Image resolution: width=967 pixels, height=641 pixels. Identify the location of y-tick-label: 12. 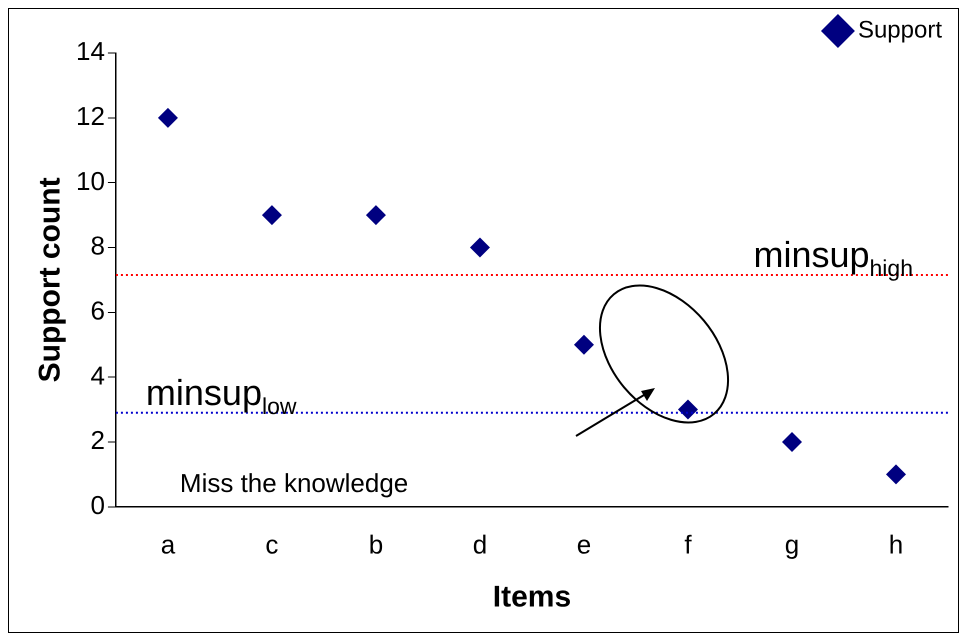
(90, 116).